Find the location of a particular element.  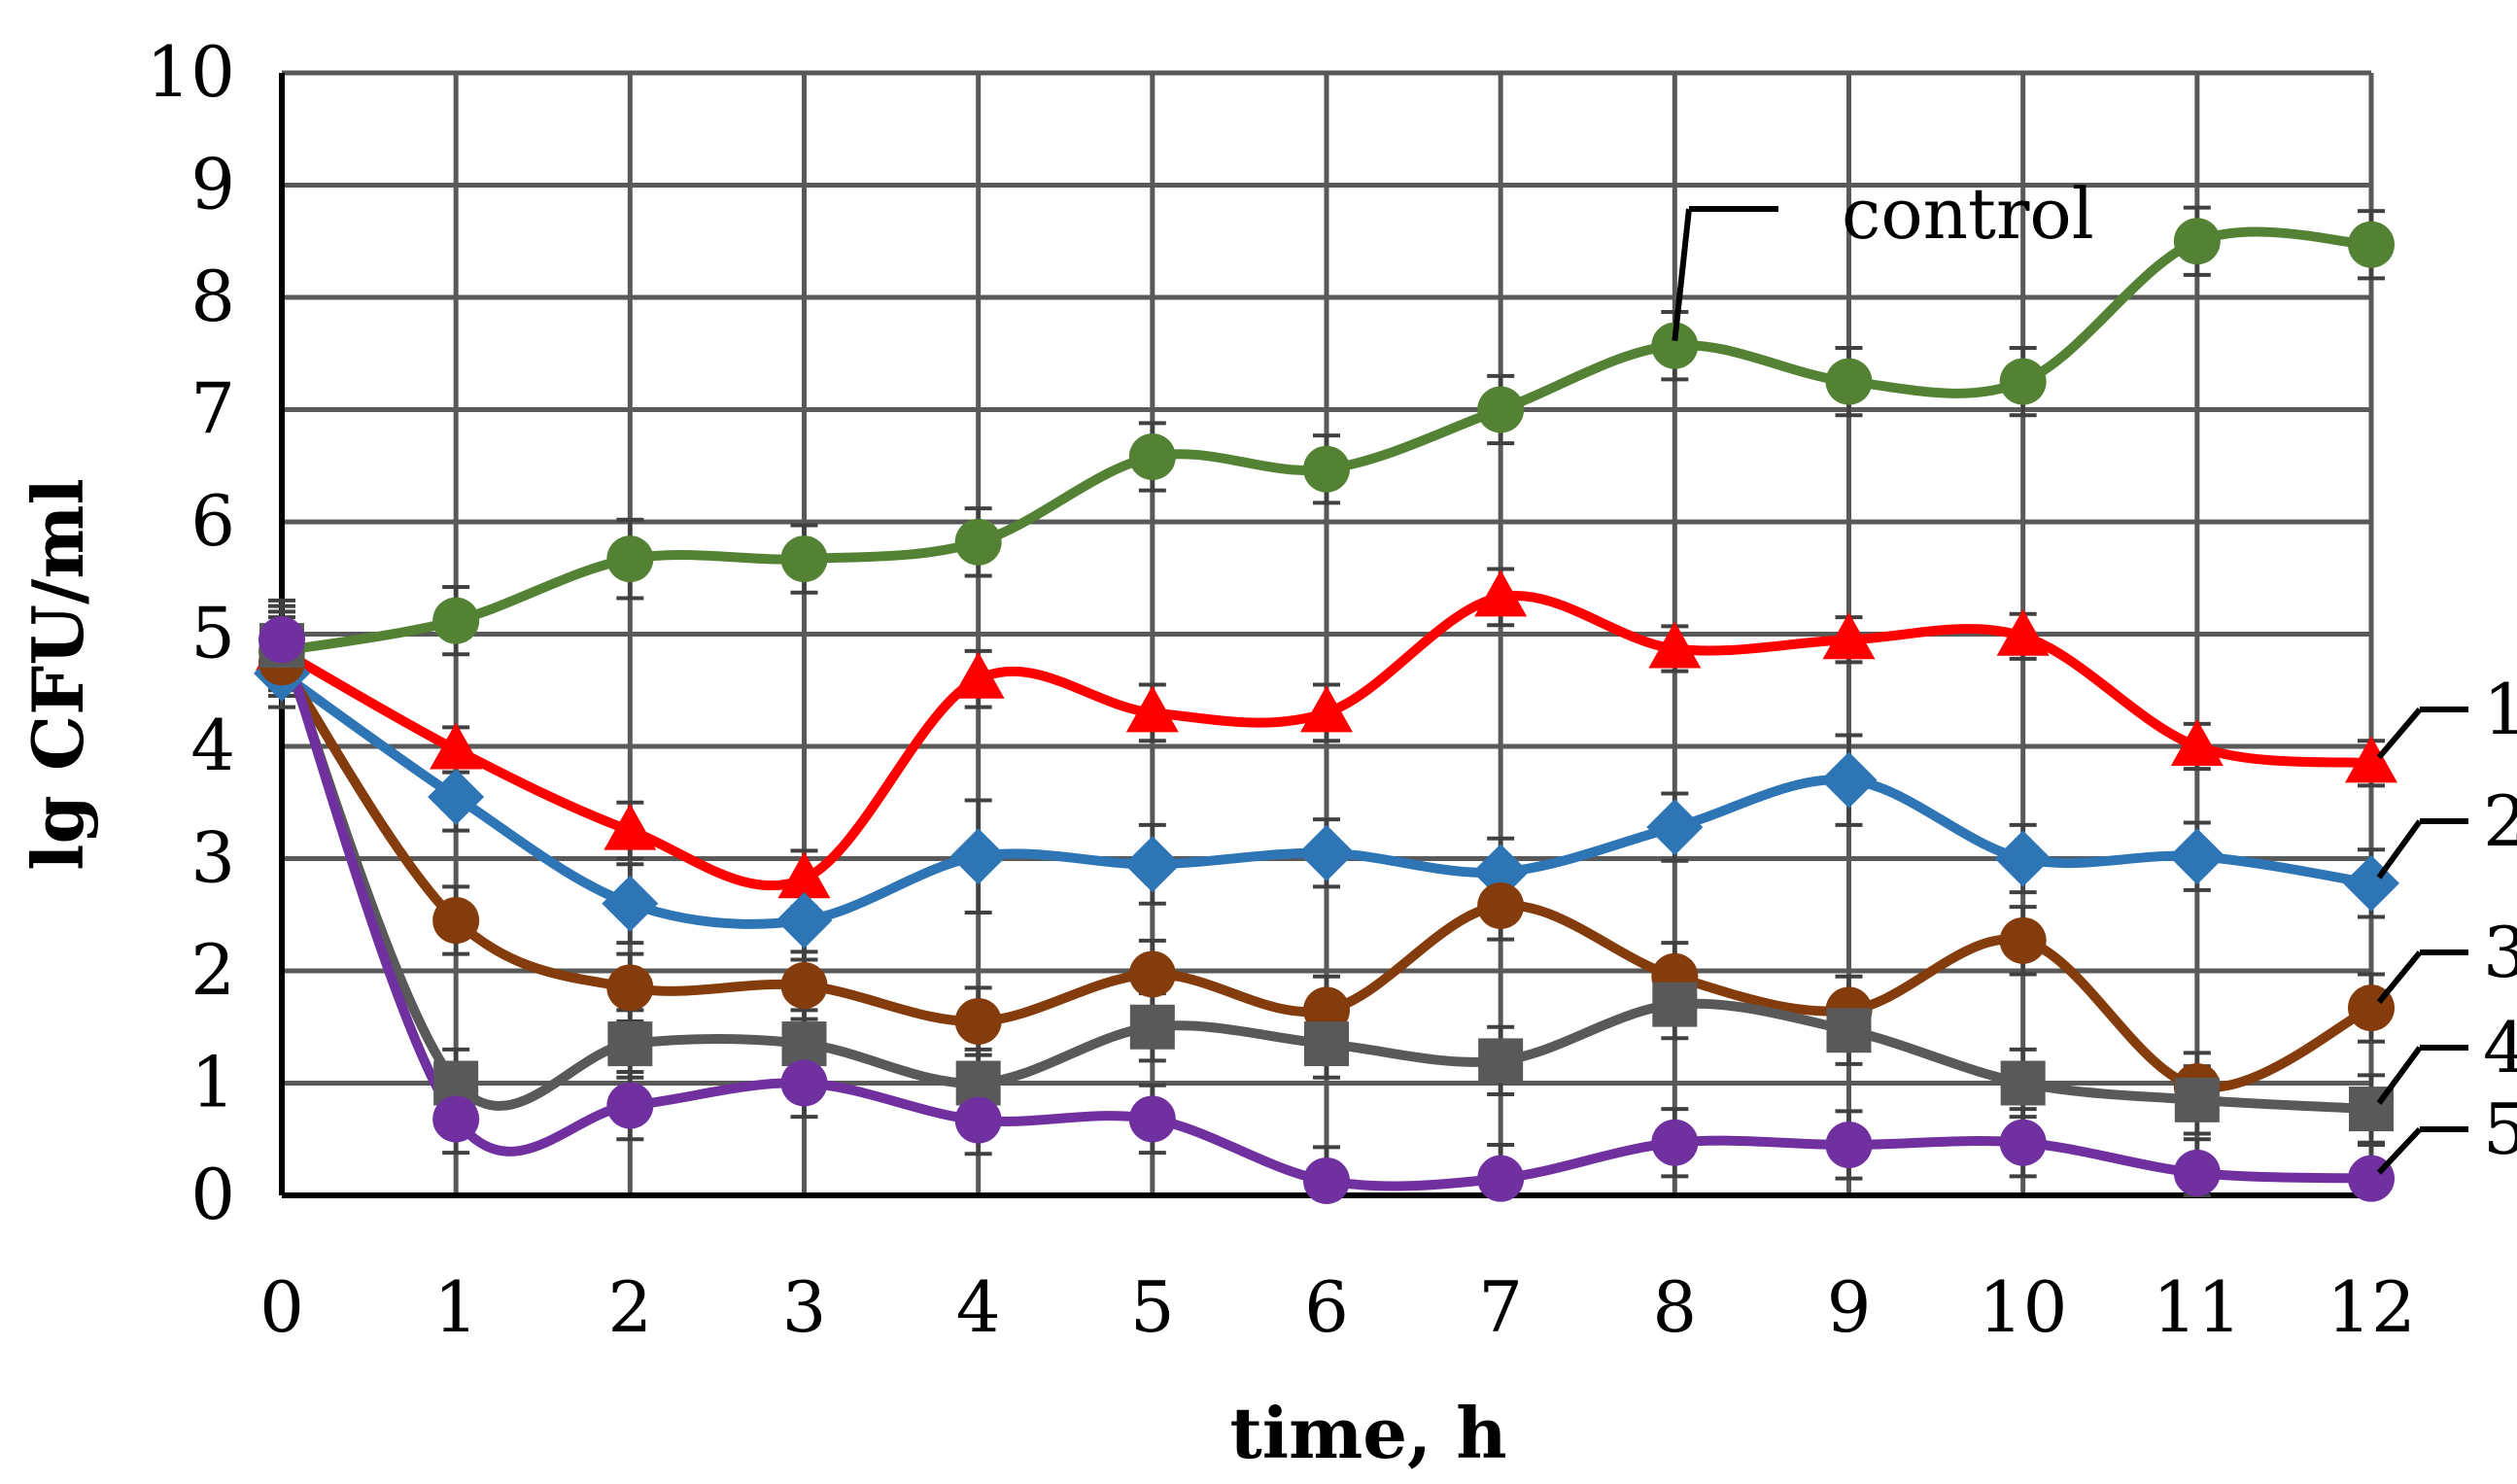

series-label-4: 4 is located at coordinates (2500, 1047).